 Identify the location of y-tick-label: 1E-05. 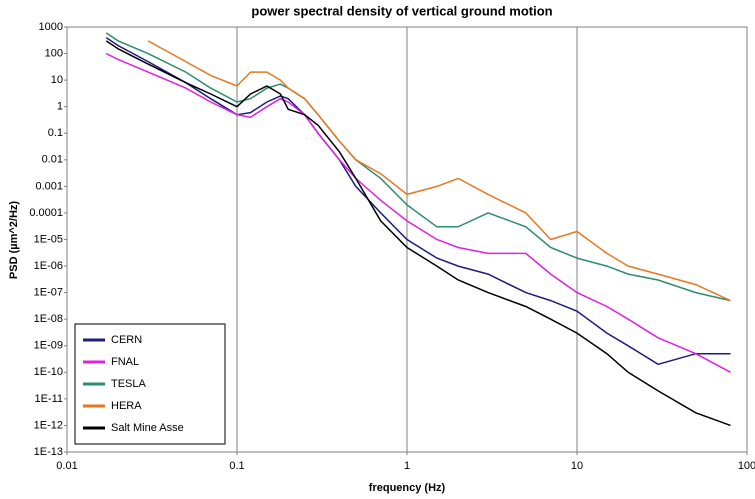
(48, 239).